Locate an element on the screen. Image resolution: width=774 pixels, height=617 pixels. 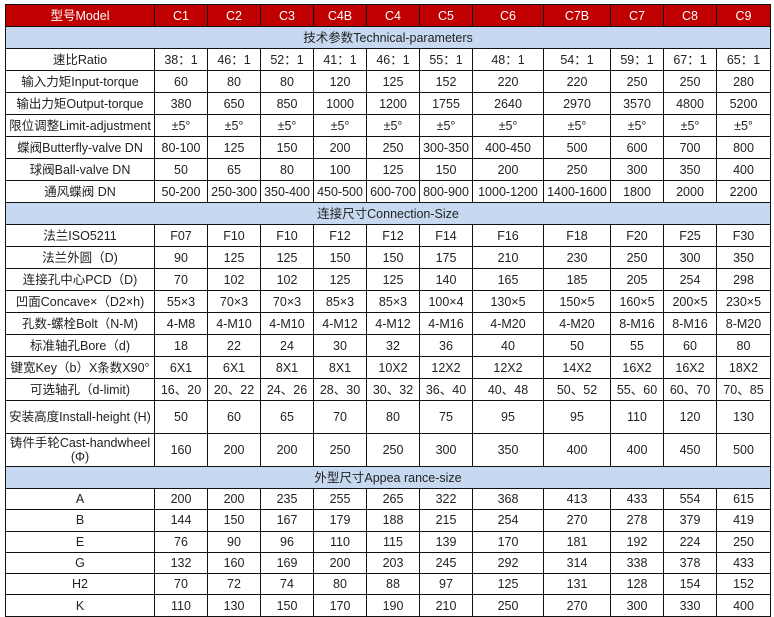
table-cell: 192 is located at coordinates (637, 541).